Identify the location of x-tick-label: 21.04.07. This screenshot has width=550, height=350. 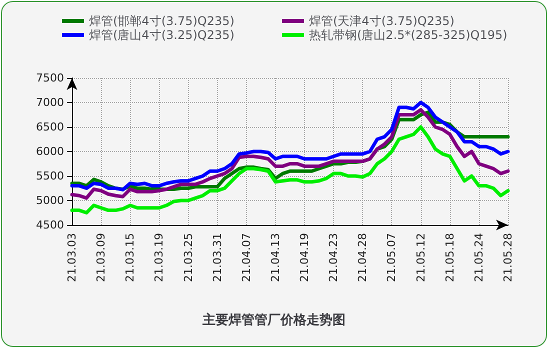
(246, 257).